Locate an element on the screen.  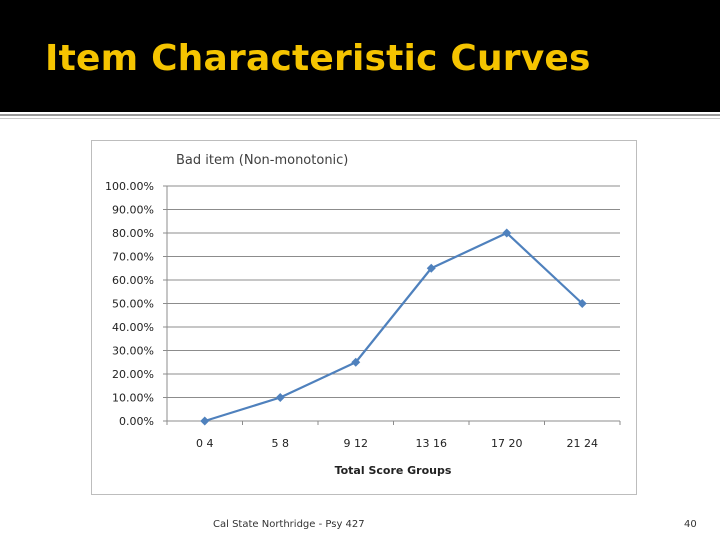
y-tick-label: 50.00% is located at coordinates (133, 304).